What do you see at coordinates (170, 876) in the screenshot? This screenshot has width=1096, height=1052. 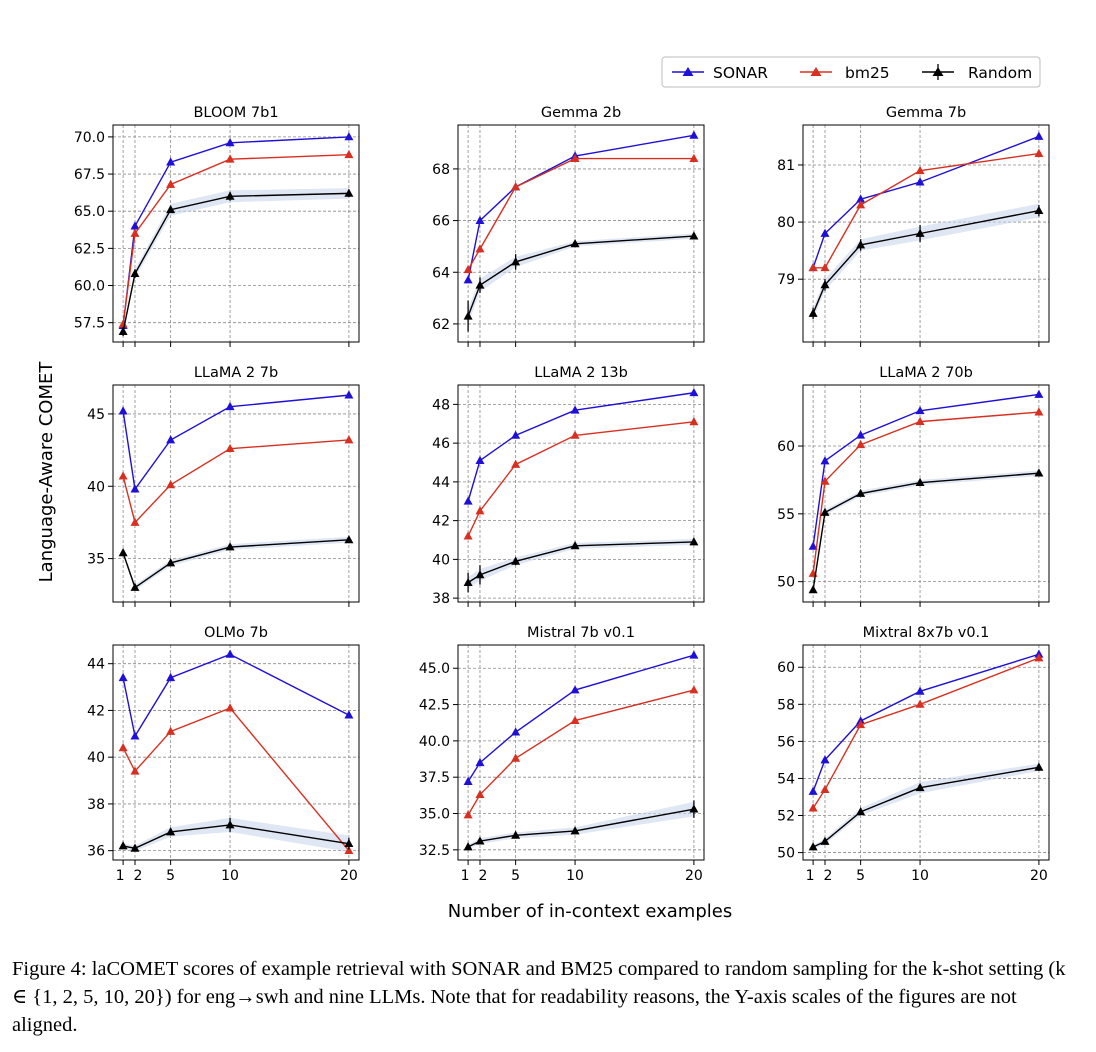 I see `olmo-7b-xtick-label-2: 5` at bounding box center [170, 876].